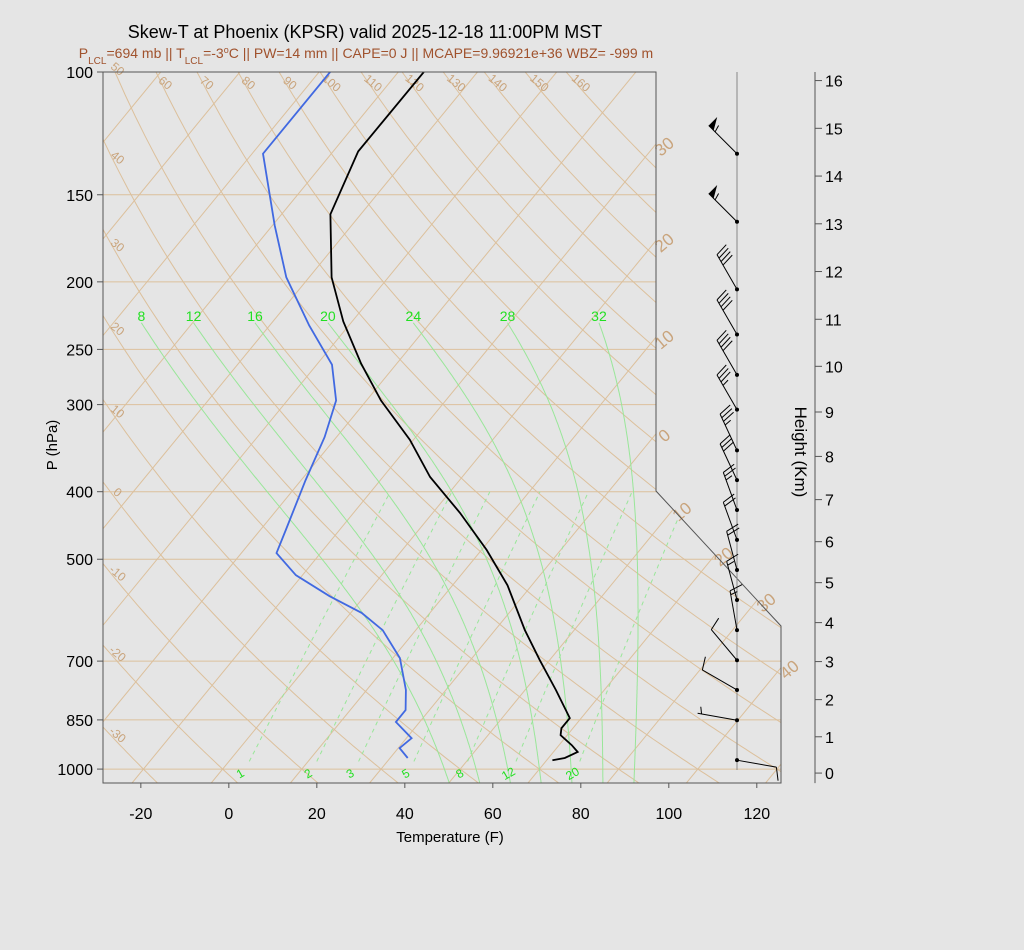 The height and width of the screenshot is (950, 1024). Describe the element at coordinates (79, 721) in the screenshot. I see `y-tick-label: 850` at that location.